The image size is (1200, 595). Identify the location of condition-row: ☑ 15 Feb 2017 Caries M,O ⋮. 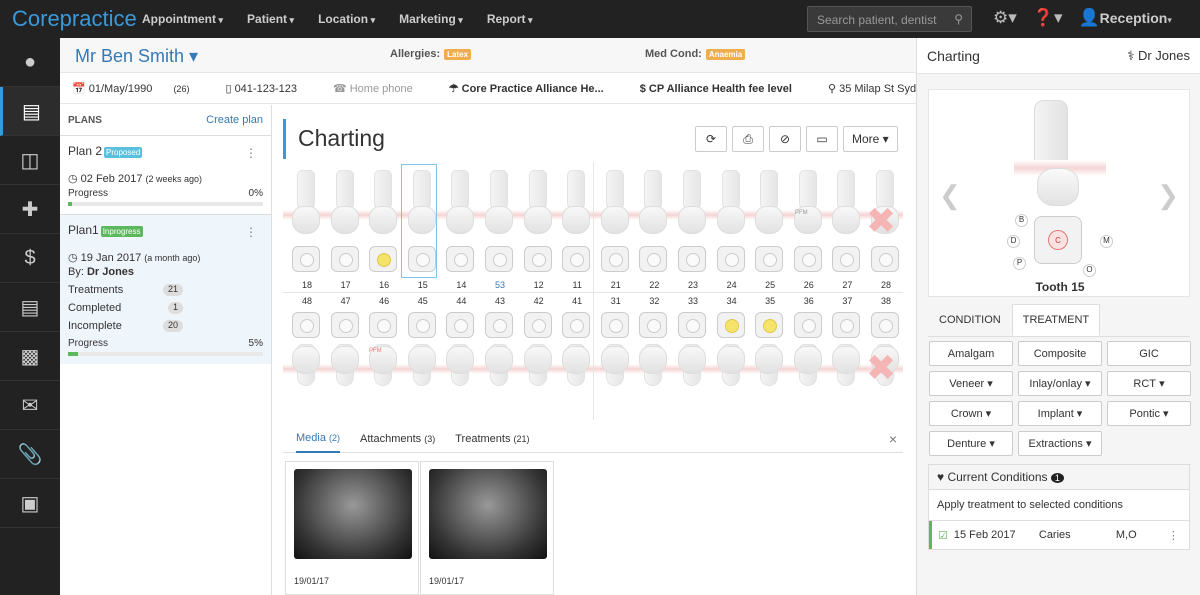
(1059, 535).